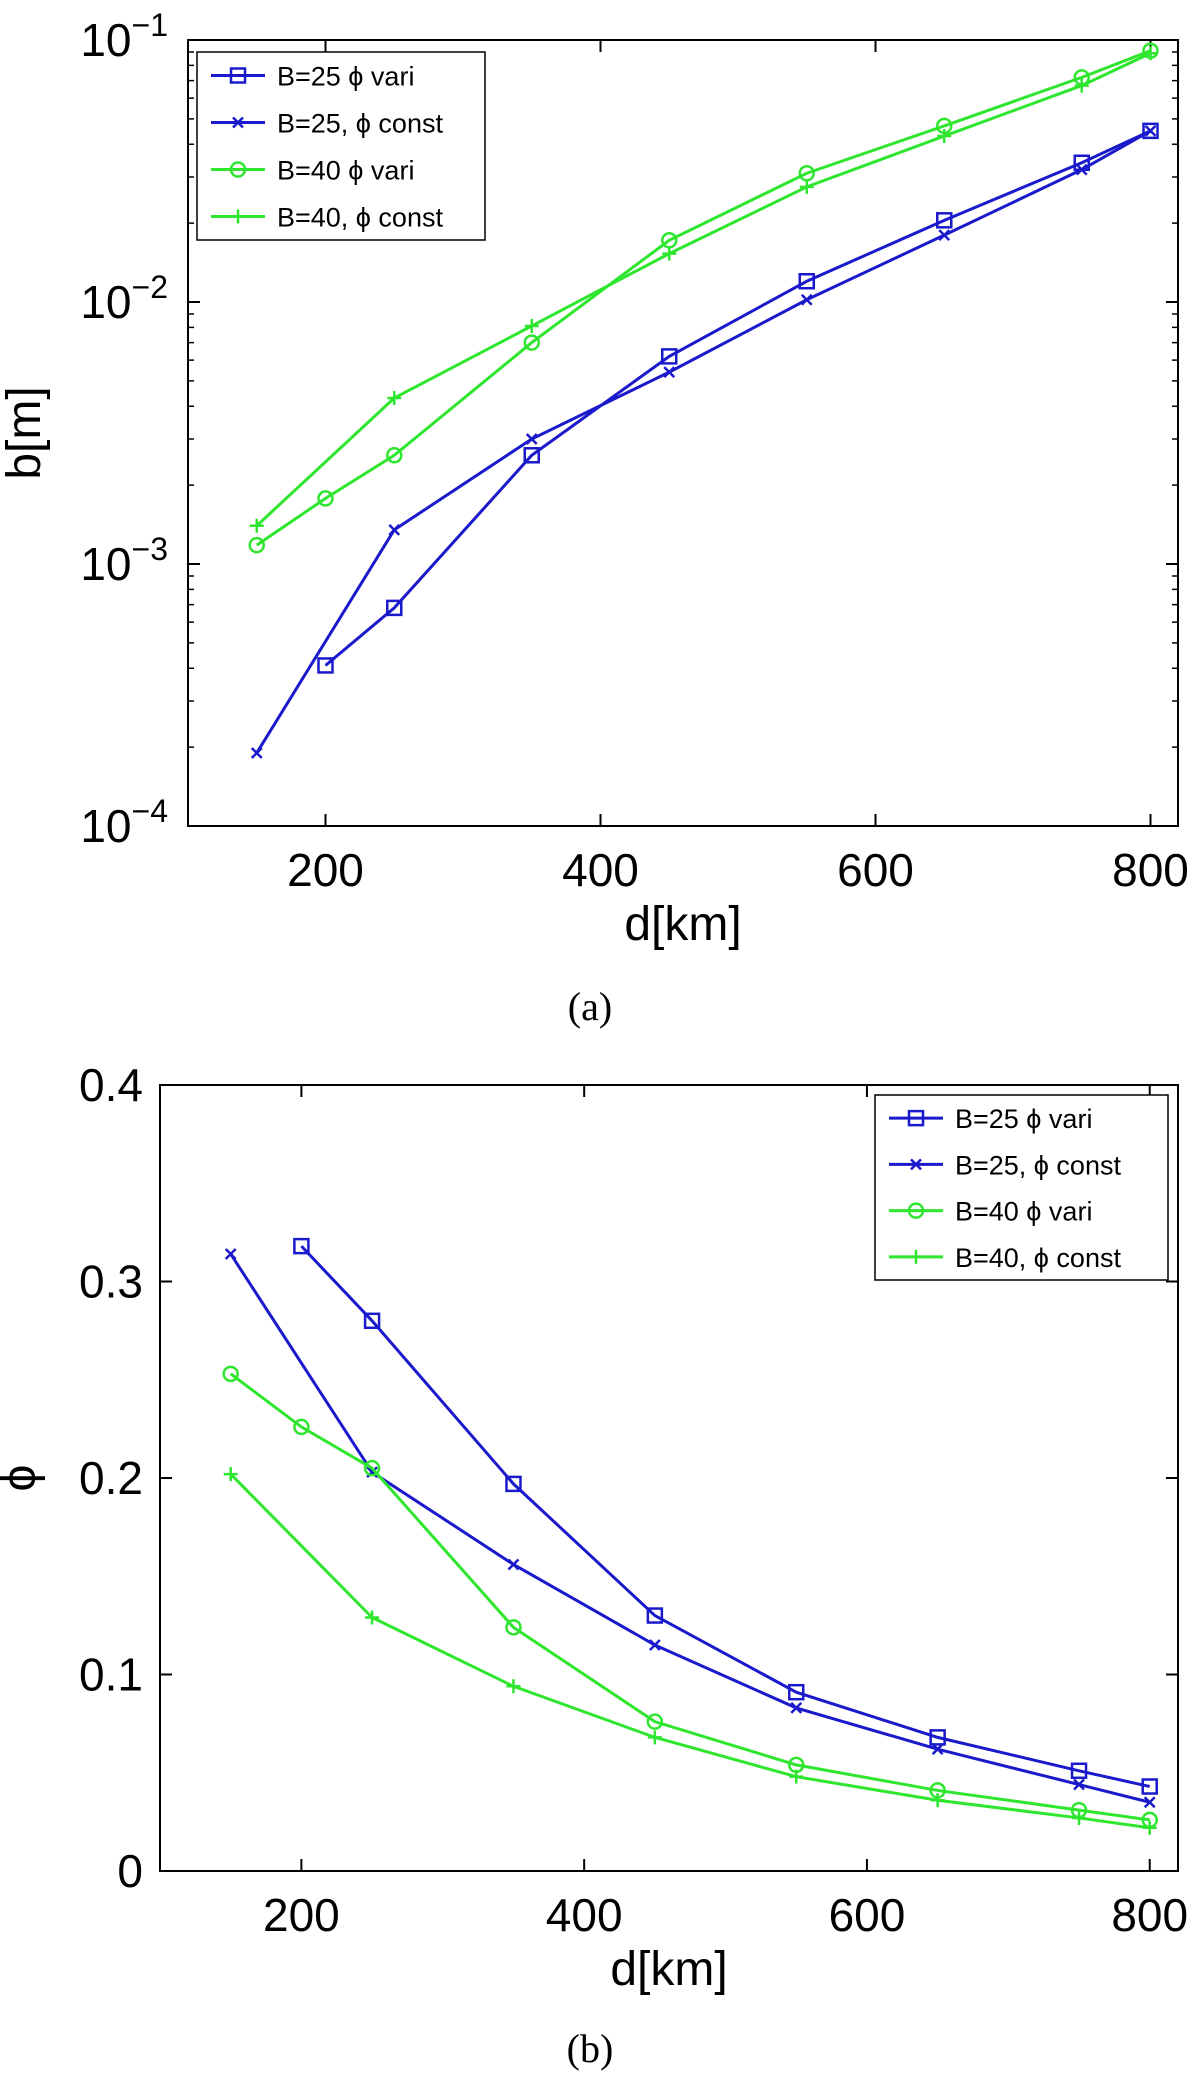 The image size is (1200, 2075). What do you see at coordinates (111, 1085) in the screenshot?
I see `y-tick-label: 0.4` at bounding box center [111, 1085].